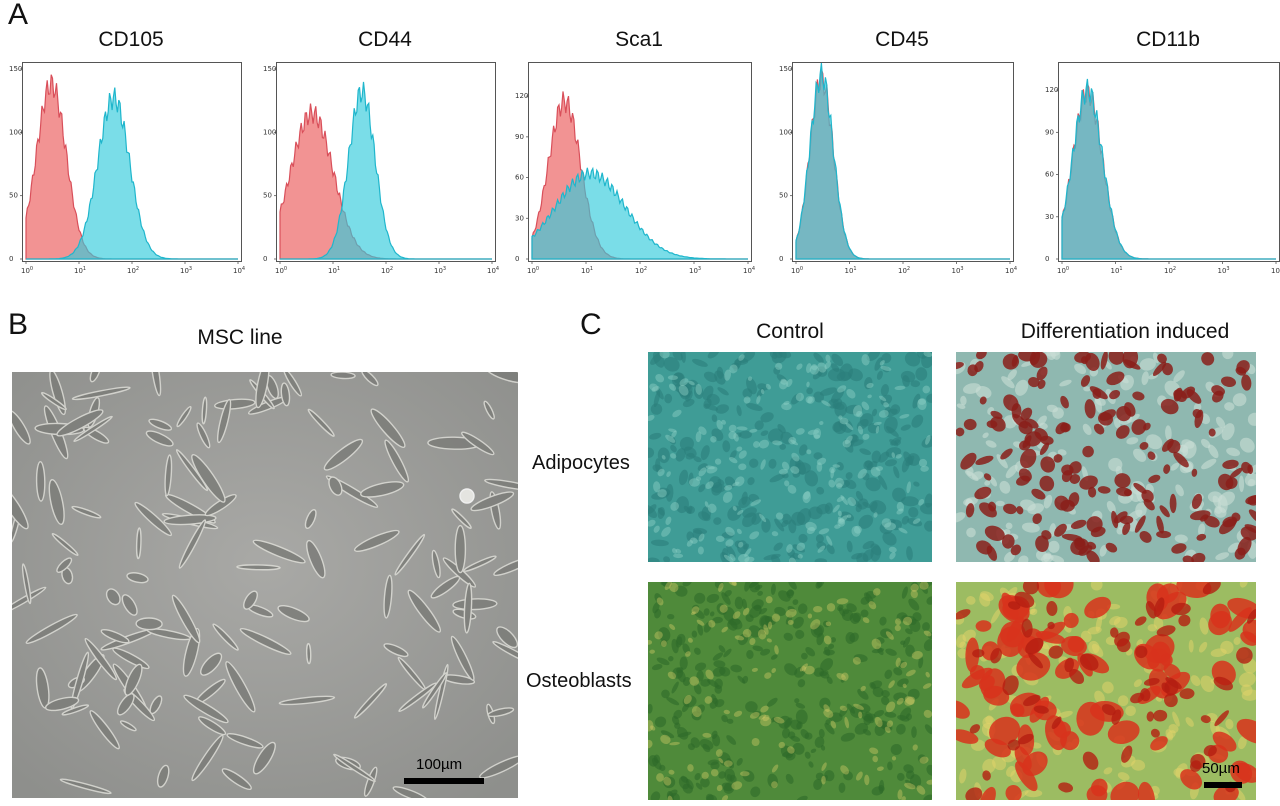 Image resolution: width=1280 pixels, height=806 pixels. I want to click on histogram-2-ytick-4: 120, so click(521, 96).